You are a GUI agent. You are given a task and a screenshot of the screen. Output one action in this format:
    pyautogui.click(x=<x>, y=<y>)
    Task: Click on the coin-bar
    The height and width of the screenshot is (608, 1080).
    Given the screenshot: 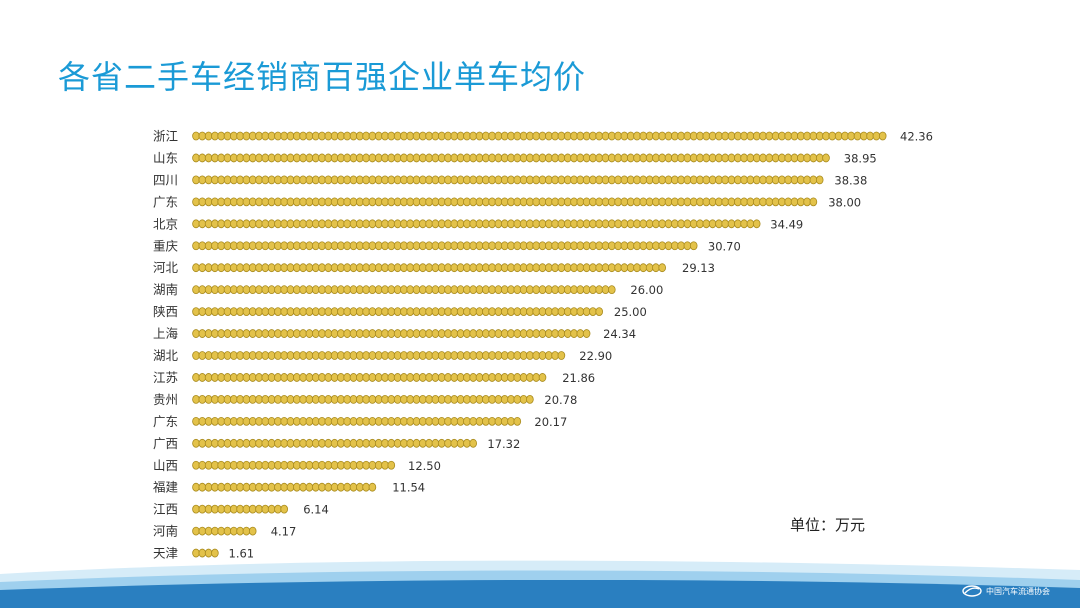 What is the action you would take?
    pyautogui.click(x=224, y=531)
    